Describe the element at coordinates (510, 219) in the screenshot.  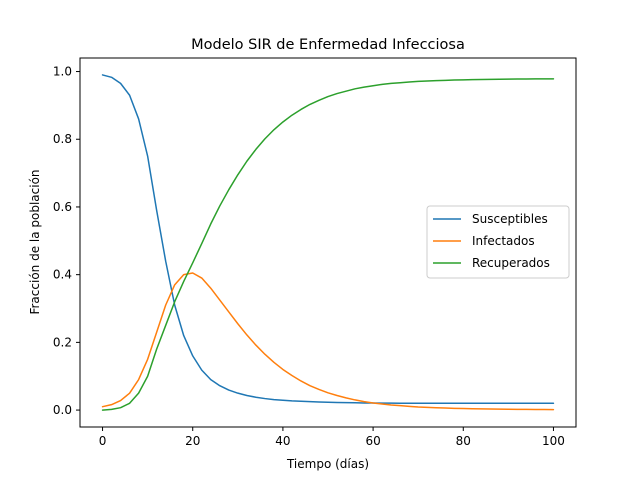
I see `legend-label: Susceptibles` at that location.